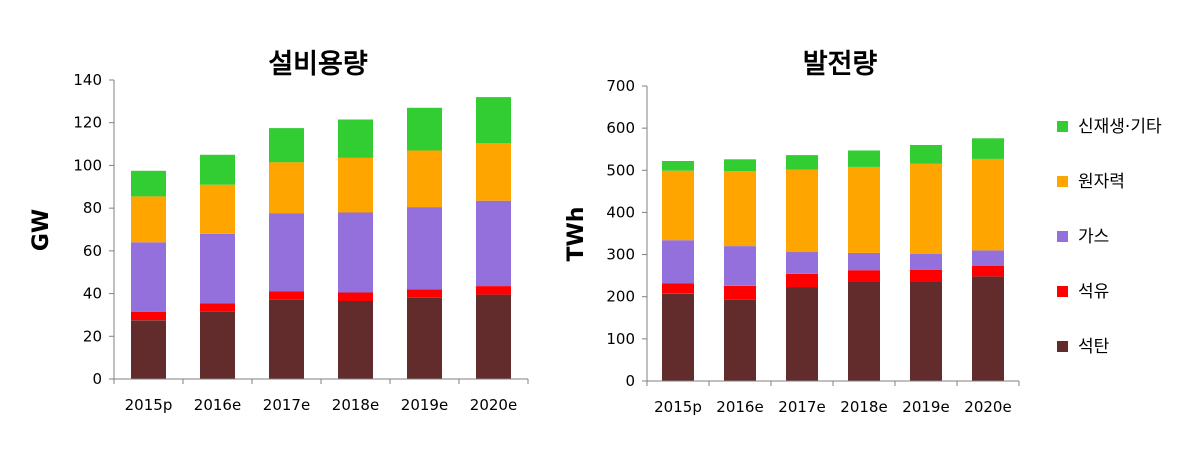  Describe the element at coordinates (92, 251) in the screenshot. I see `y-tick-label: 60` at that location.